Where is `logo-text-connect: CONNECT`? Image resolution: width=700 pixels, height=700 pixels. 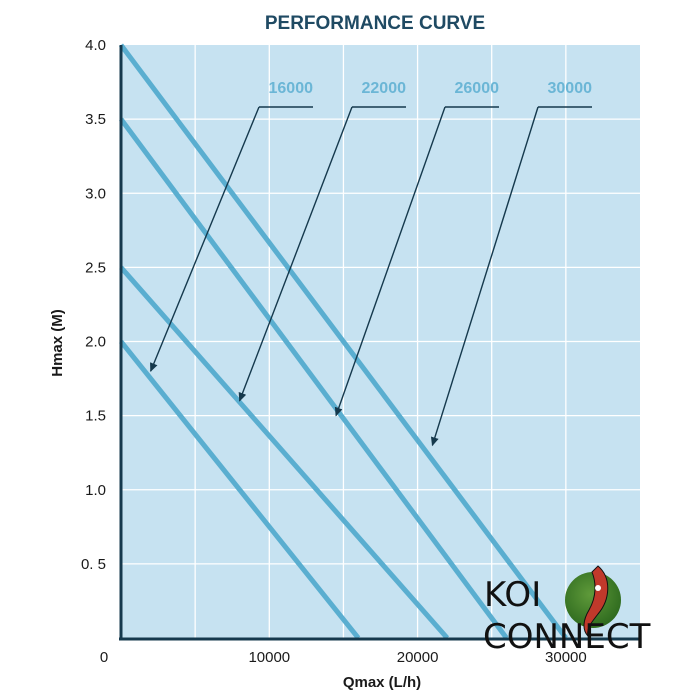 logo-text-connect: CONNECT is located at coordinates (567, 637).